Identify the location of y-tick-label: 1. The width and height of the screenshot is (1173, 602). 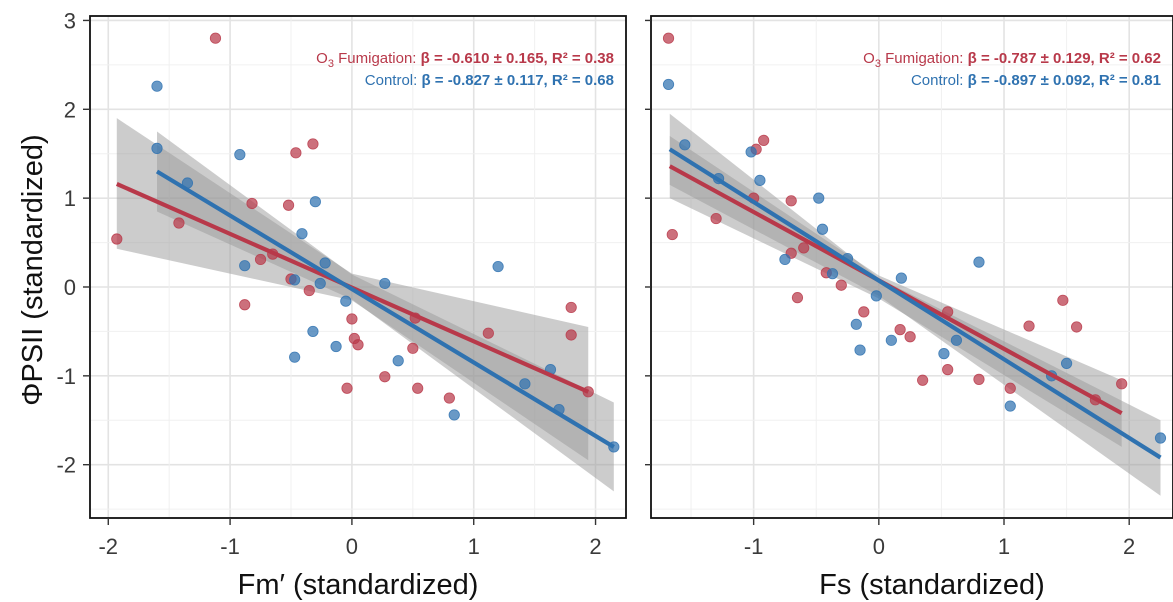
(70, 198).